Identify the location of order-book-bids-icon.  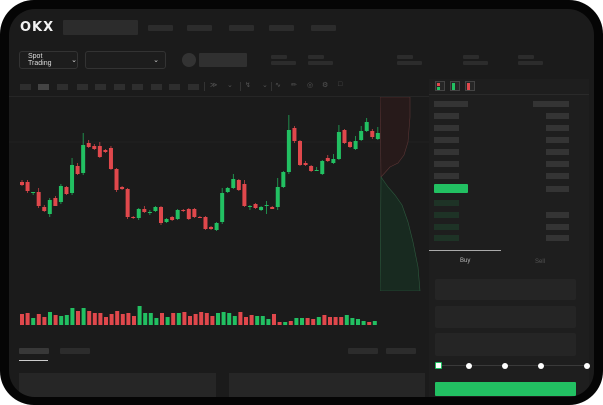
(455, 86).